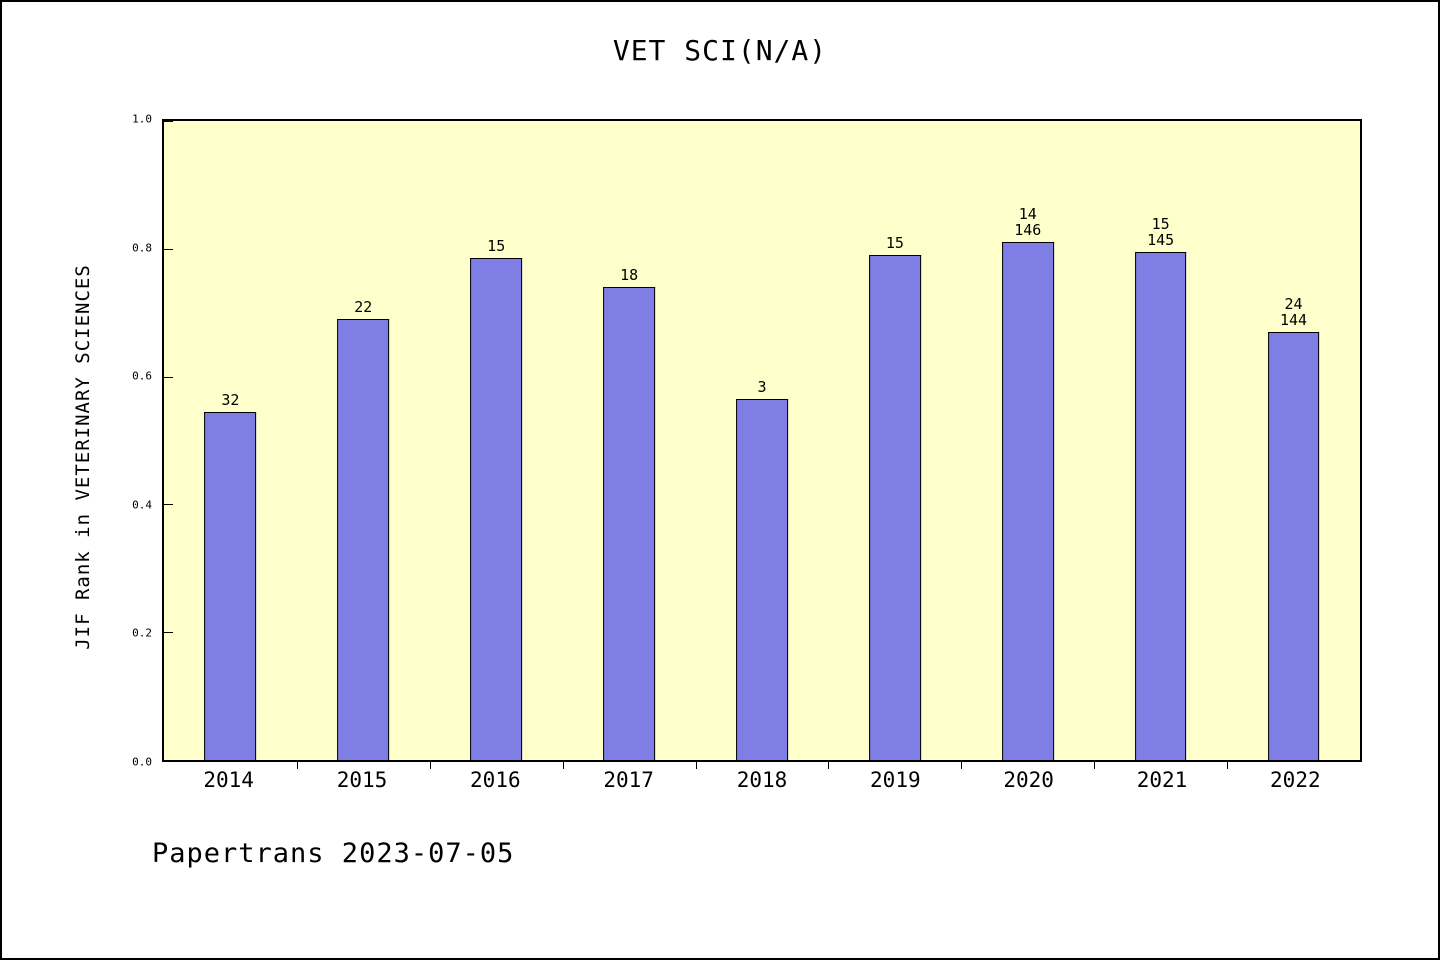  I want to click on x-tick-label-2020: 2020, so click(1028, 780).